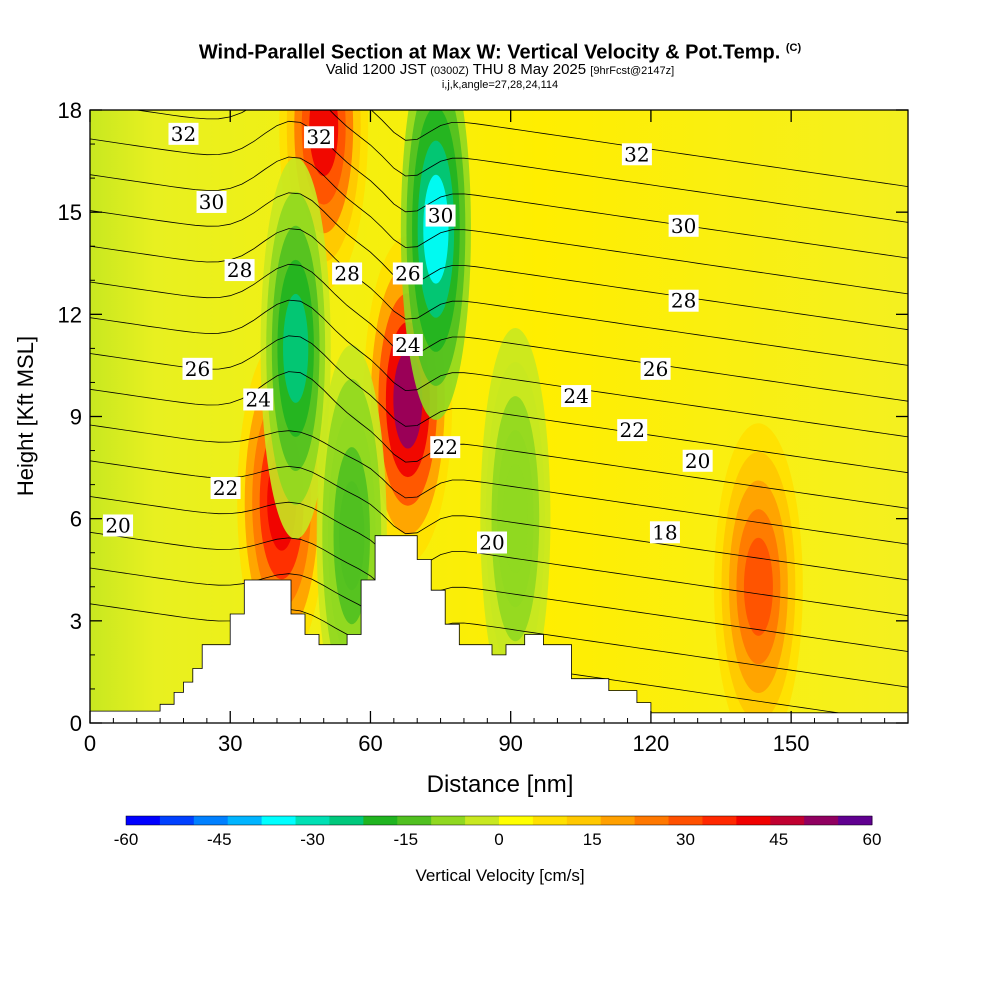 Image resolution: width=1000 pixels, height=1000 pixels. What do you see at coordinates (405, 839) in the screenshot?
I see `colorbar-tick-label: -15` at bounding box center [405, 839].